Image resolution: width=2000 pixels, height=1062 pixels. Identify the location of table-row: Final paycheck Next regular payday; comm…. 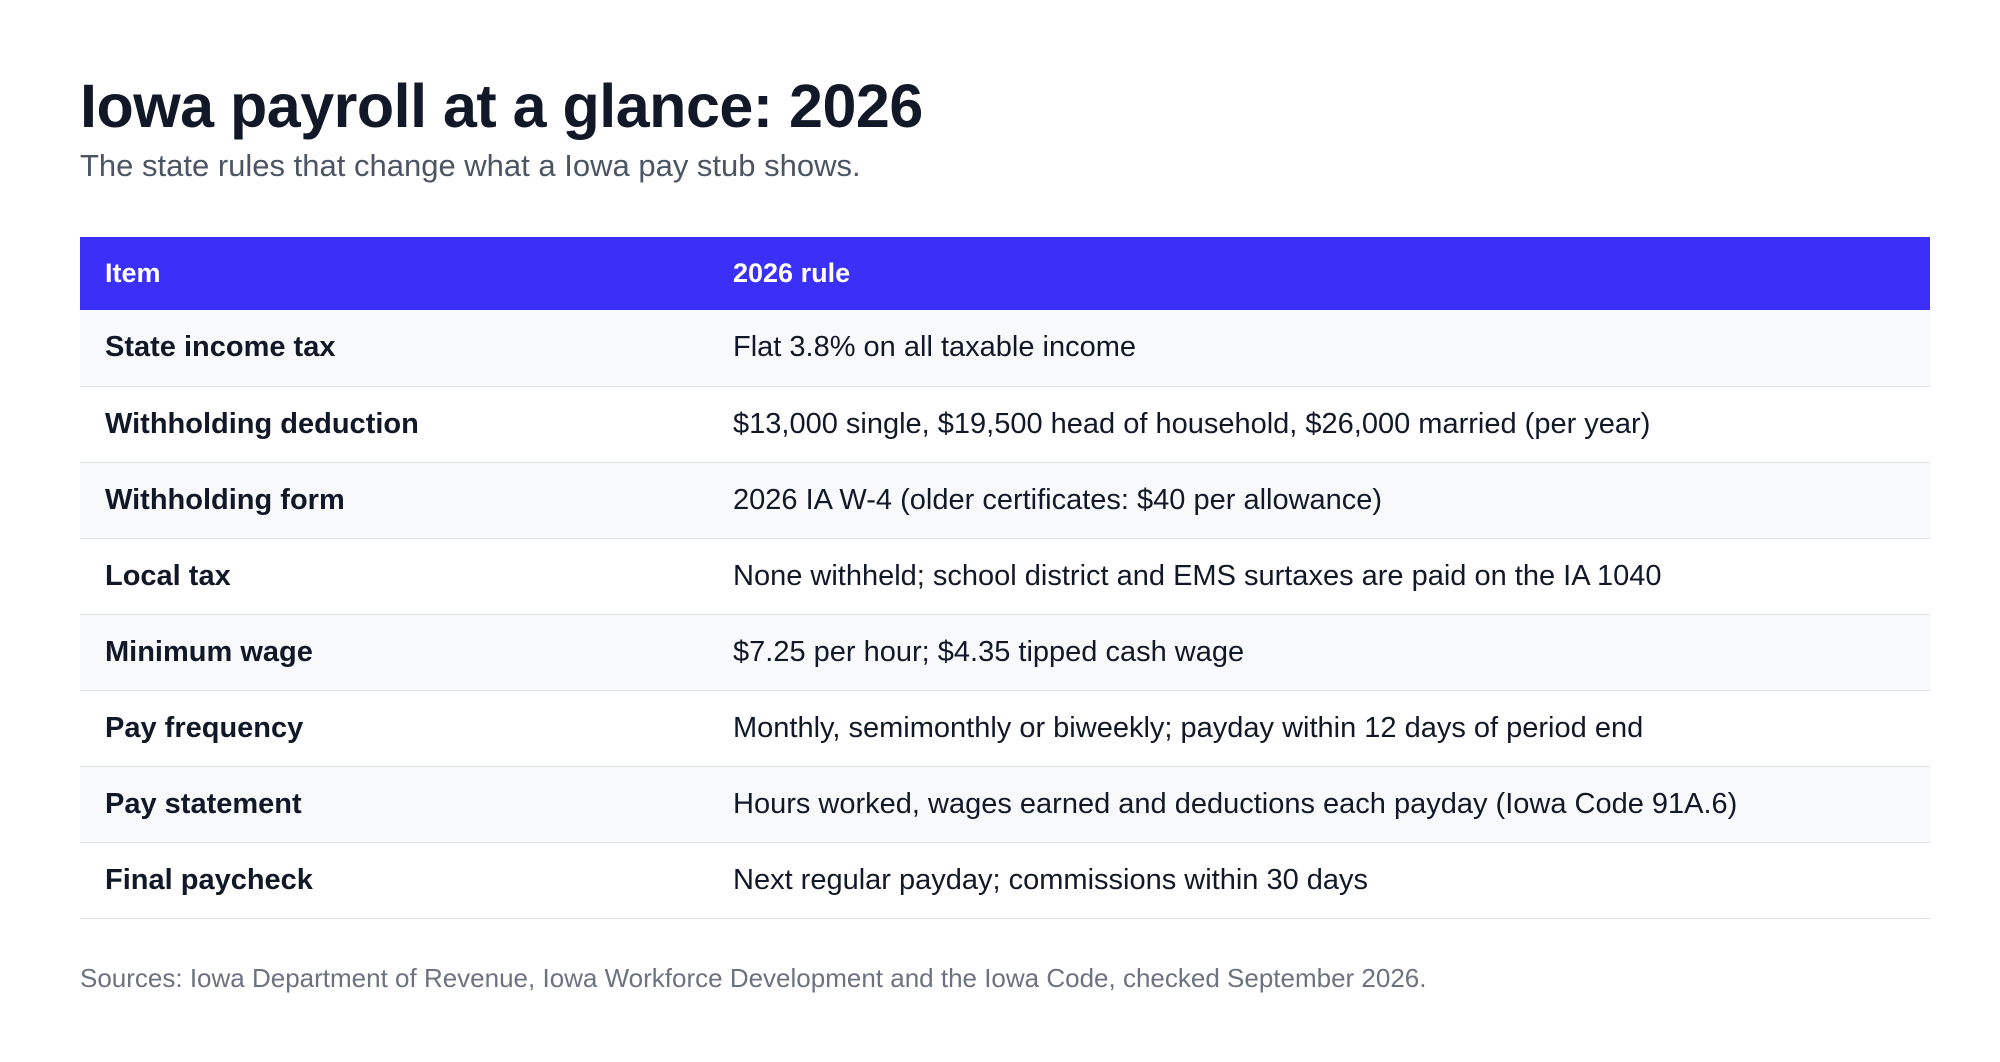
(1005, 880).